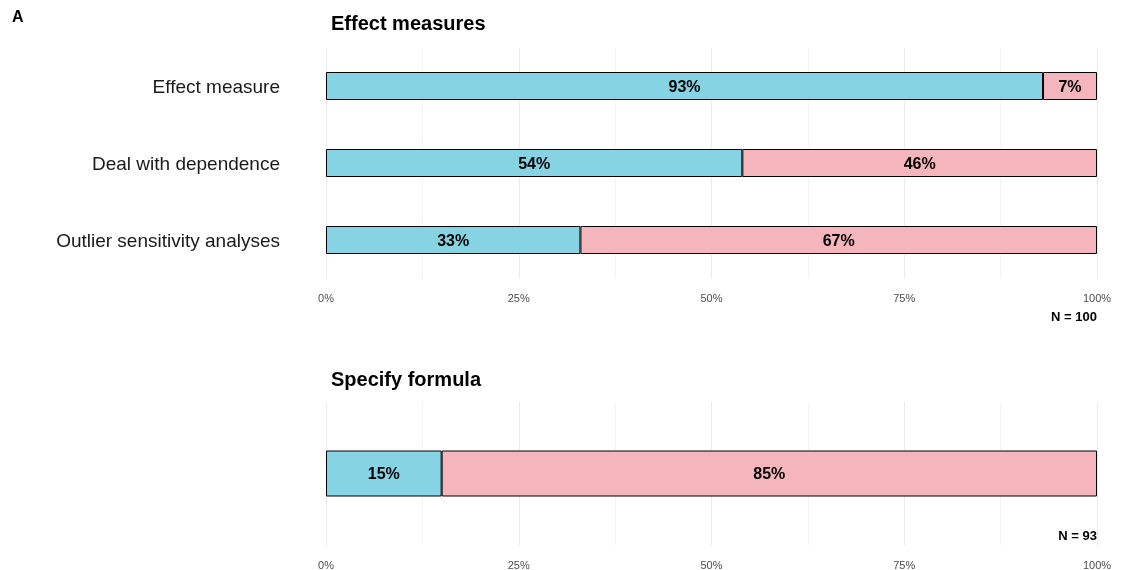 The width and height of the screenshot is (1136, 570). Describe the element at coordinates (534, 163) in the screenshot. I see `data-label: 54%` at that location.